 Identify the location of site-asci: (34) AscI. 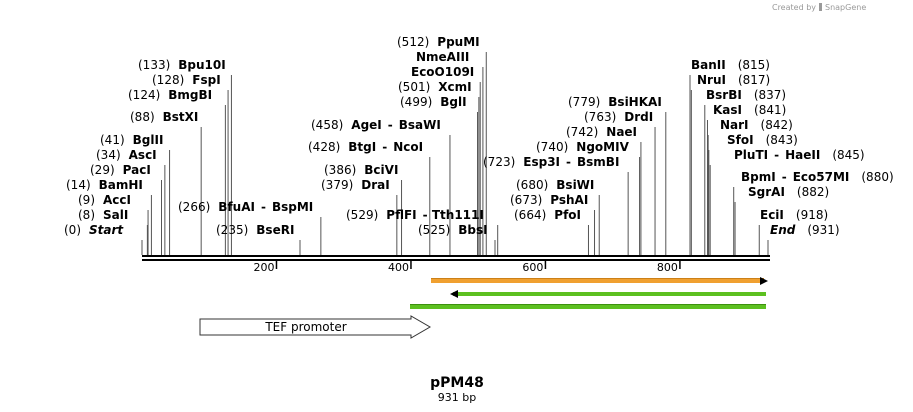
(126, 155).